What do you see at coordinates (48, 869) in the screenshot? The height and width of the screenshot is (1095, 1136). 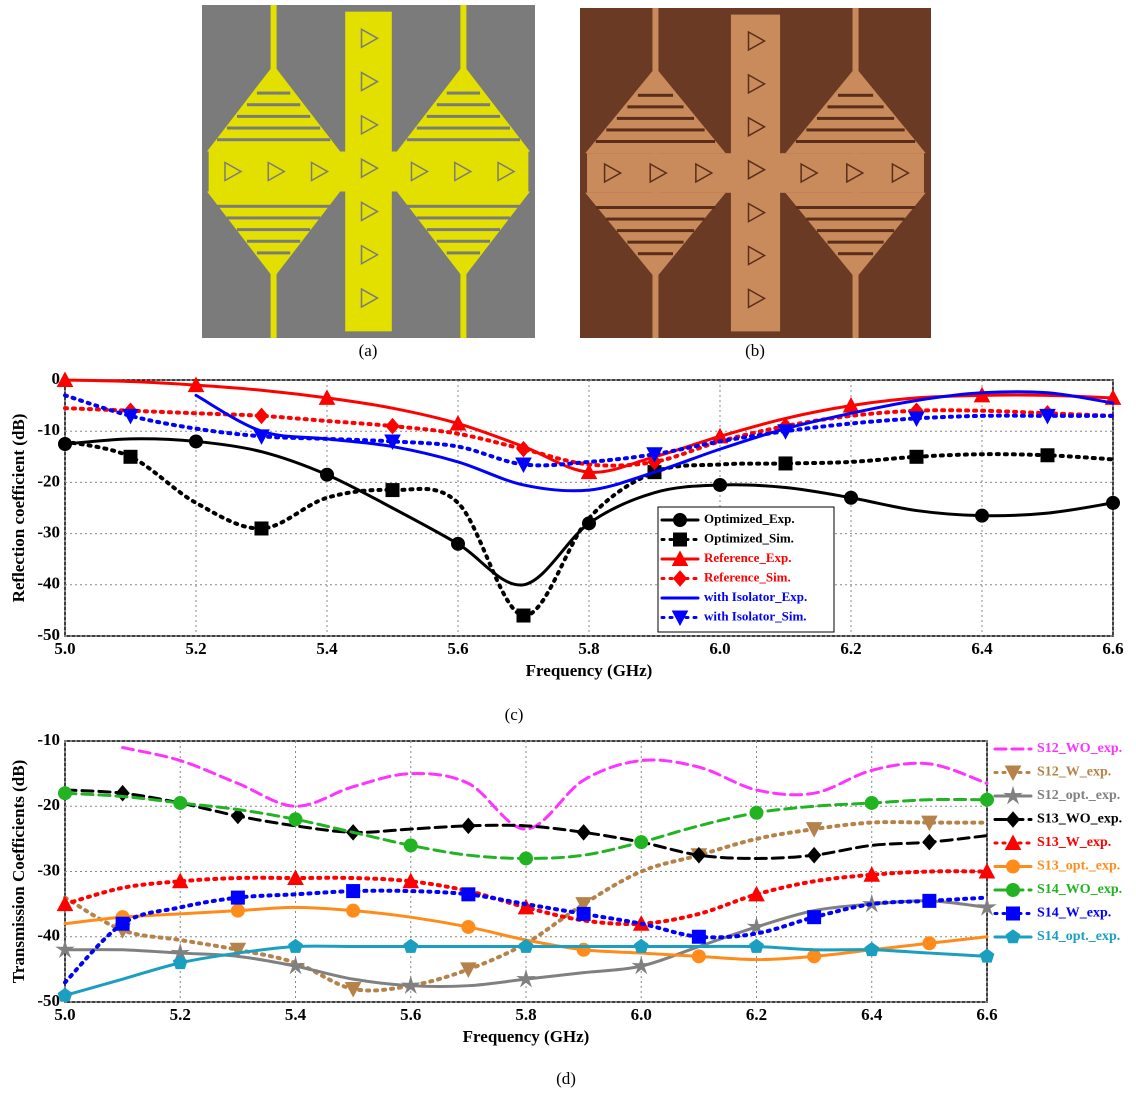 I see `y-tick-label: -30` at bounding box center [48, 869].